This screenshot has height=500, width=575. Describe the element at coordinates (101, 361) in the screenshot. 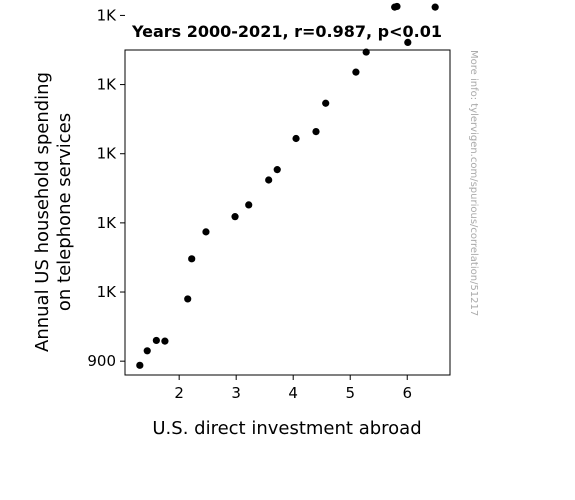

I see `y-tick-label: 900` at that location.